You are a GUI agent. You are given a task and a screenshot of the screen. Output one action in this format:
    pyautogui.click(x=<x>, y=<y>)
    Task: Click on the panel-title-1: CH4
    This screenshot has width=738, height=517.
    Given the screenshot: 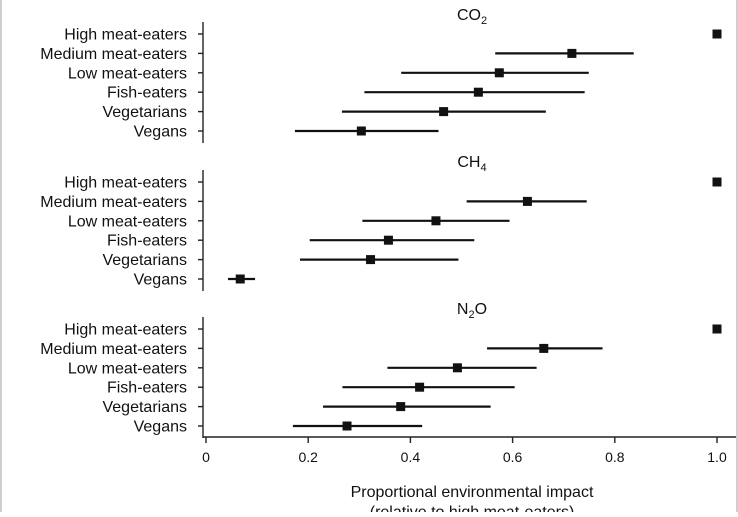 What is the action you would take?
    pyautogui.click(x=471, y=164)
    